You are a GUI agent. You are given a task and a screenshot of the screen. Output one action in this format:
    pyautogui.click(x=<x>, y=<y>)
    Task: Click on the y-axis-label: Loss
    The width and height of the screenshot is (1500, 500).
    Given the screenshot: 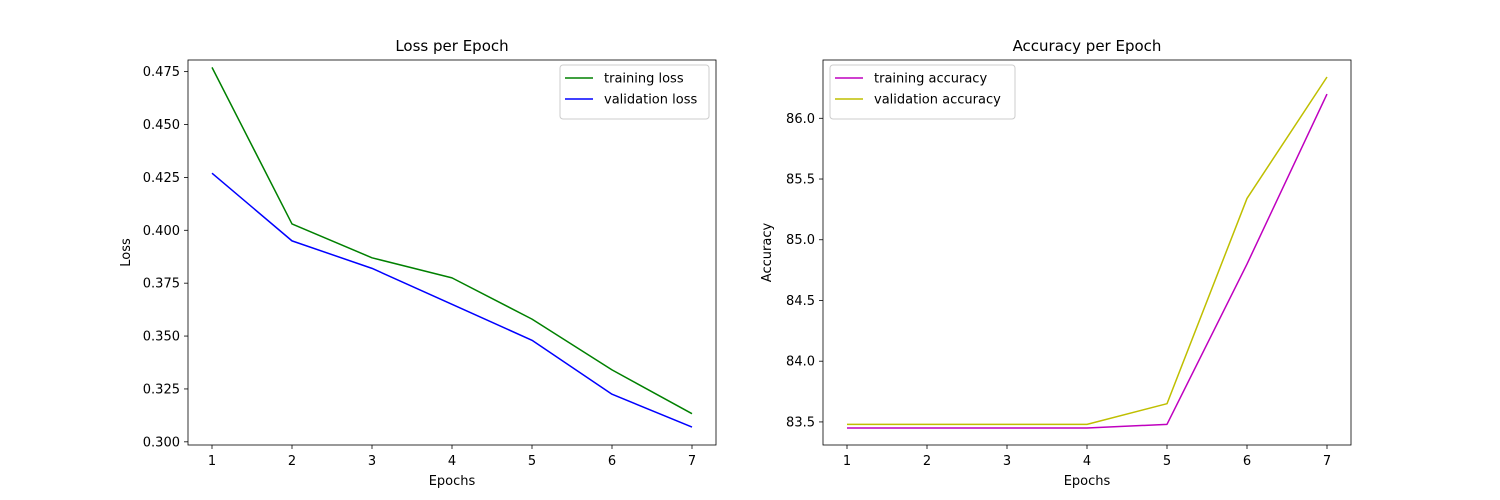 What is the action you would take?
    pyautogui.click(x=126, y=252)
    